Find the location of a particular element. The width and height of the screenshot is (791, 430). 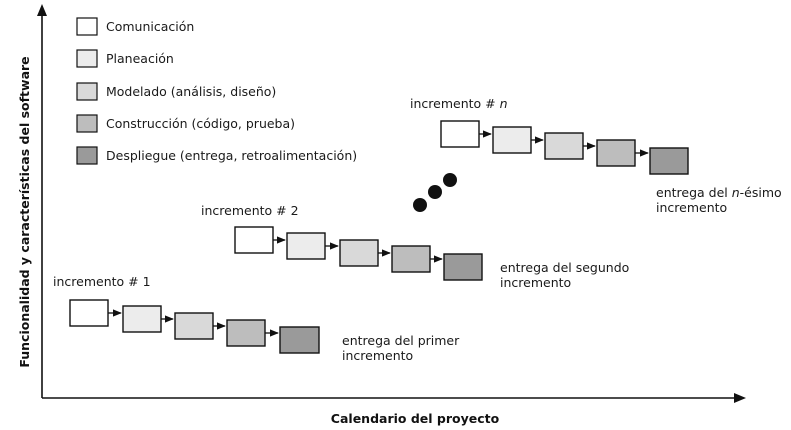

legend-item-comunicacion: Comunicación is located at coordinates (135, 26).